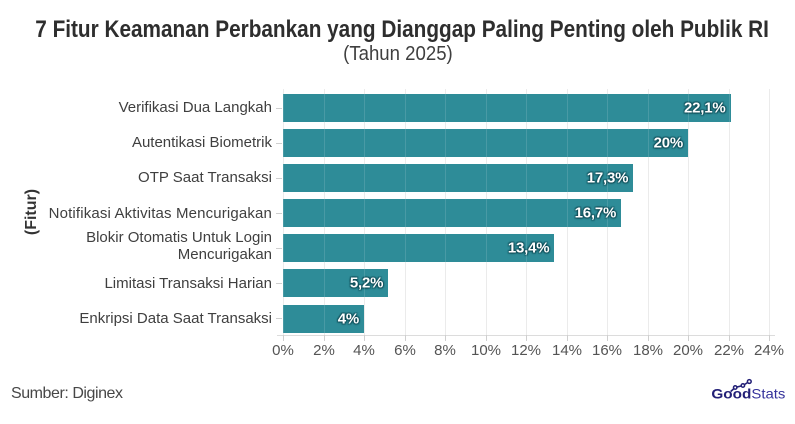  I want to click on svg-text: Good, so click(731, 394).